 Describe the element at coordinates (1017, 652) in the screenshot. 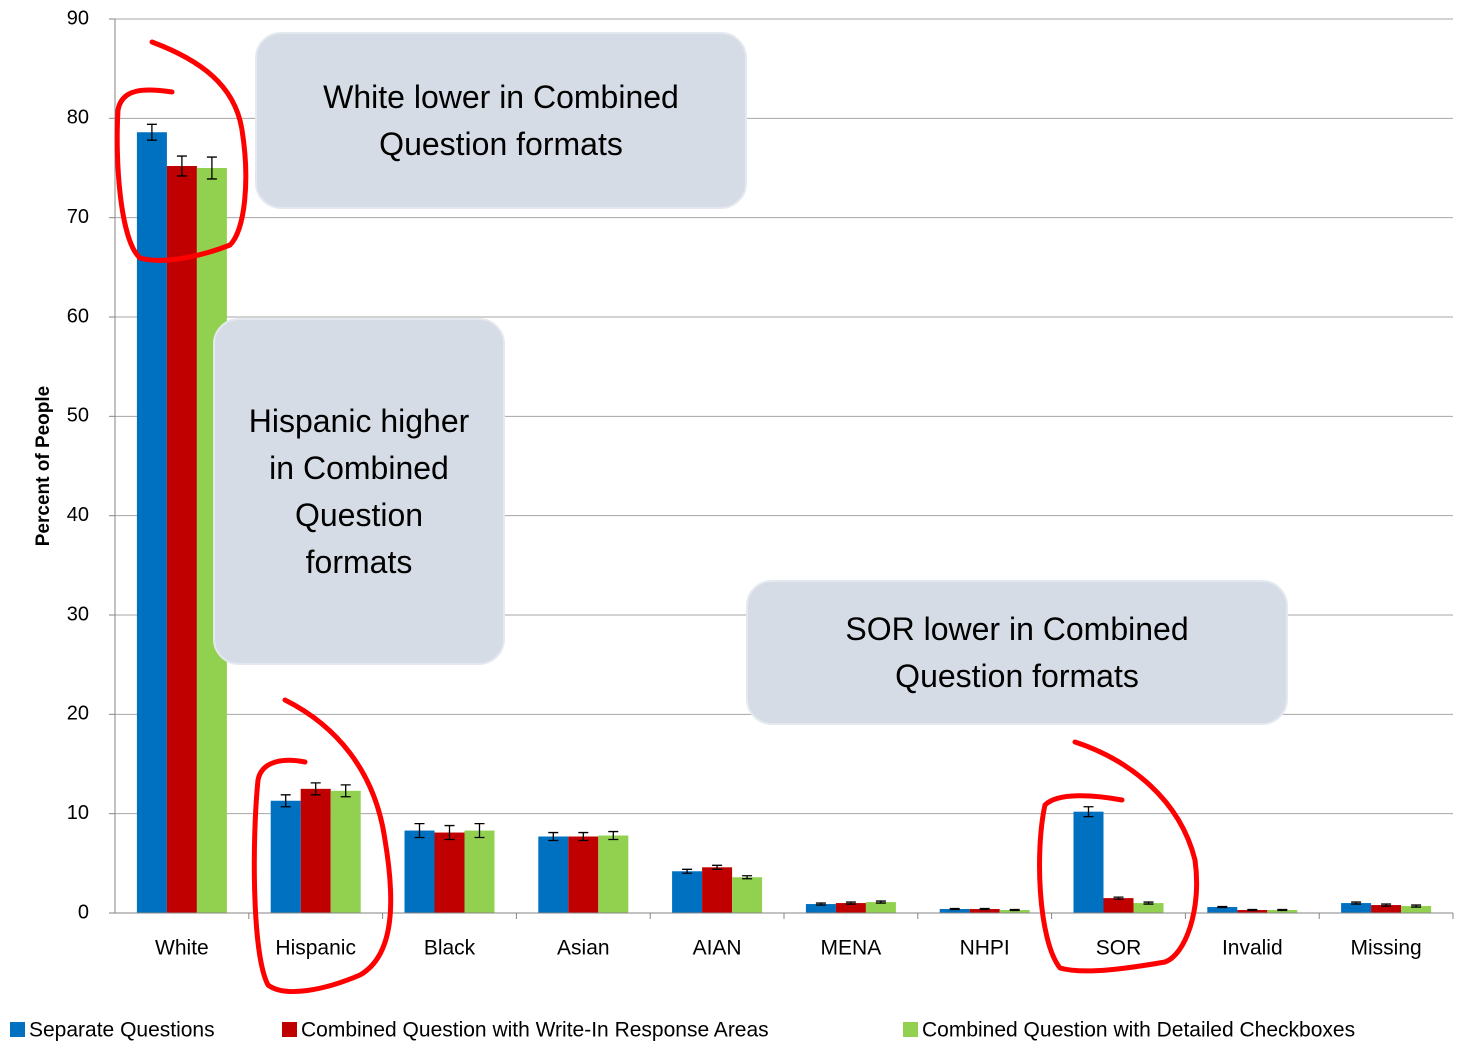

I see `annotation: SOR lower in Combined Question formats` at that location.